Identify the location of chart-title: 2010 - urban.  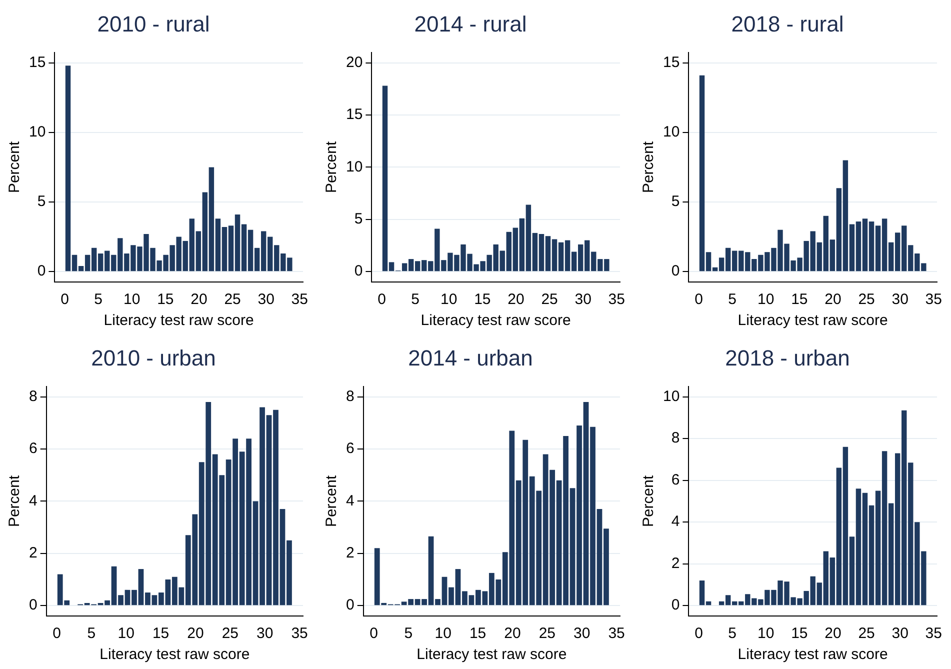
(153, 357).